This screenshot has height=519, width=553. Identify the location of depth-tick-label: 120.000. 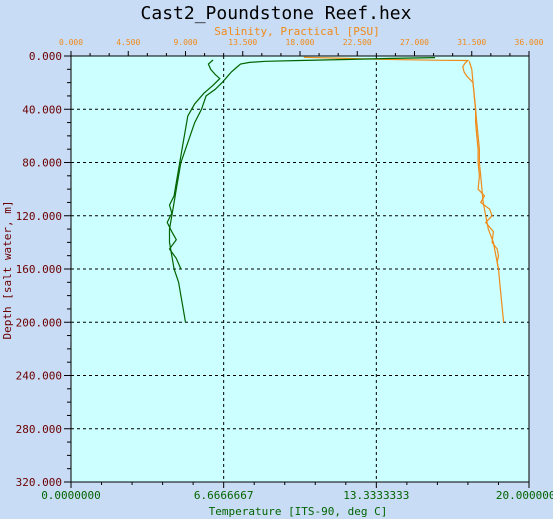
(39, 216).